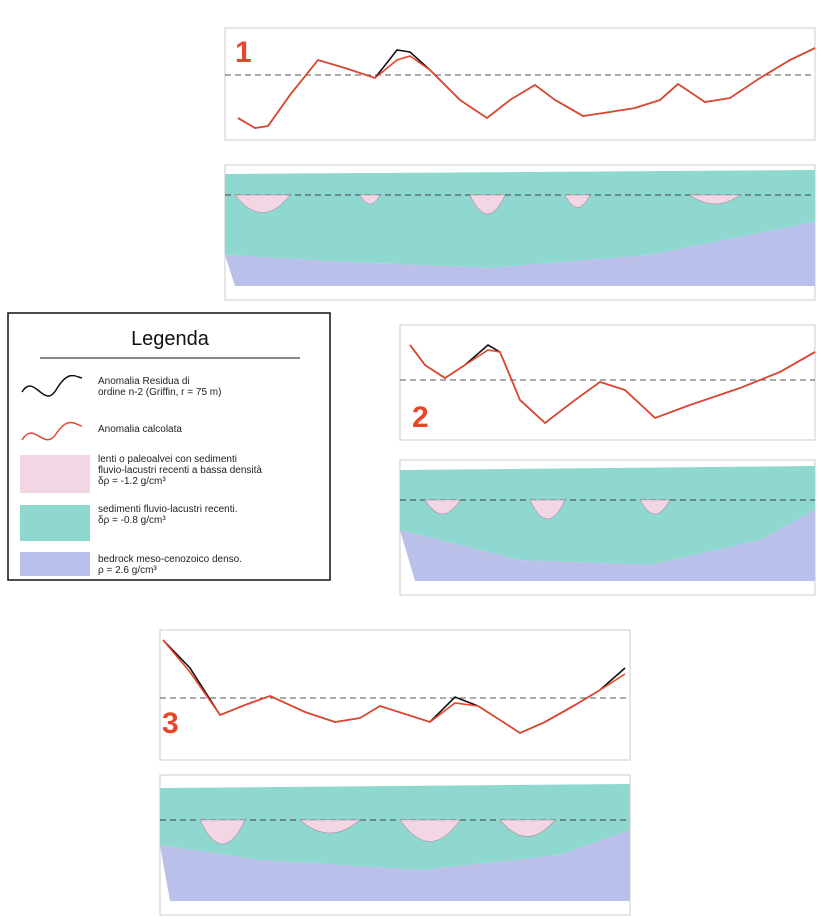 The width and height of the screenshot is (821, 920). Describe the element at coordinates (127, 570) in the screenshot. I see `legend-text: ρ = 2.6 g/cm³` at that location.